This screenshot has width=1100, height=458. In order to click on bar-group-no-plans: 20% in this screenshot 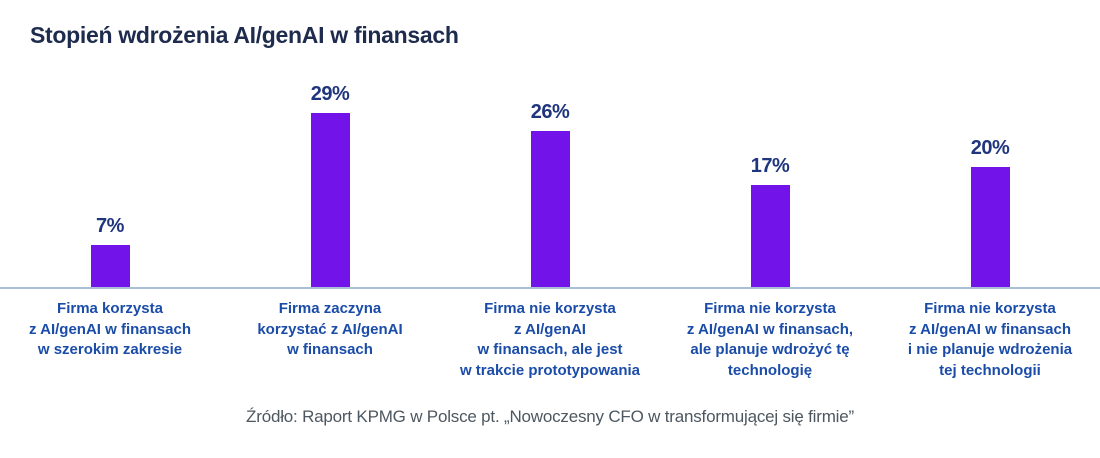, I will do `click(990, 172)`.